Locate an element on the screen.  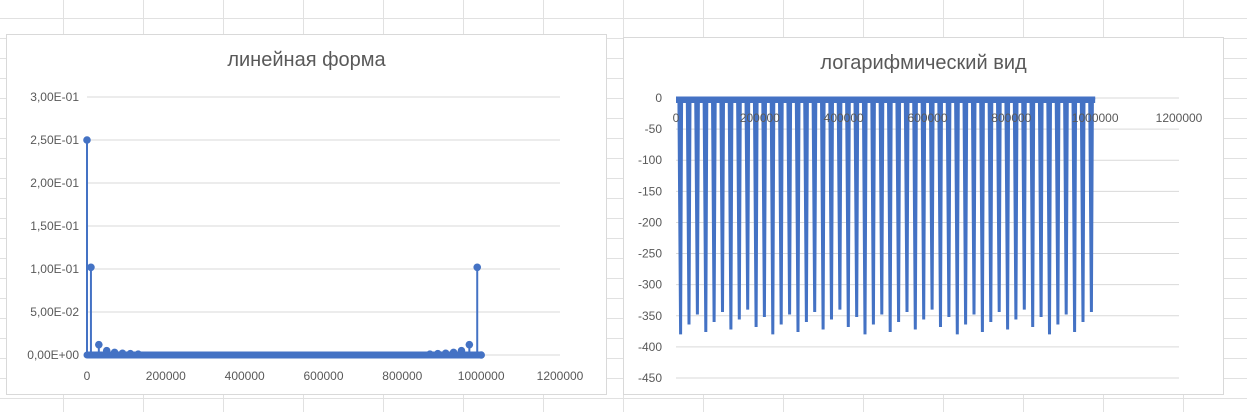
y-tick-label: 1,00E-01 is located at coordinates (54, 269).